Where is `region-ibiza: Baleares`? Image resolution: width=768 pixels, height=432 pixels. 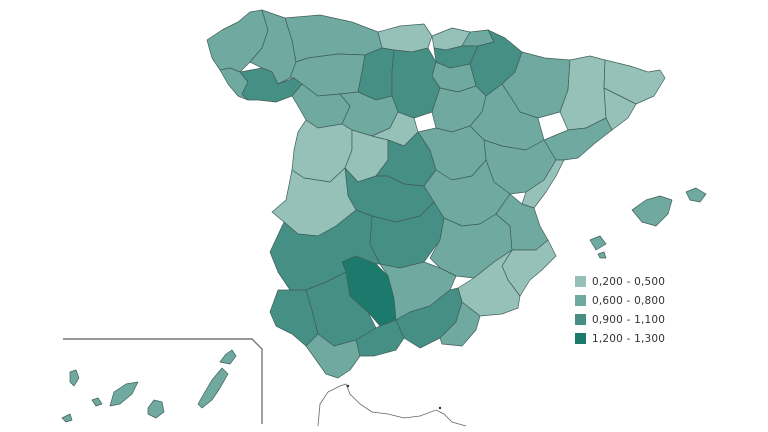 region-ibiza: Baleares is located at coordinates (598, 243).